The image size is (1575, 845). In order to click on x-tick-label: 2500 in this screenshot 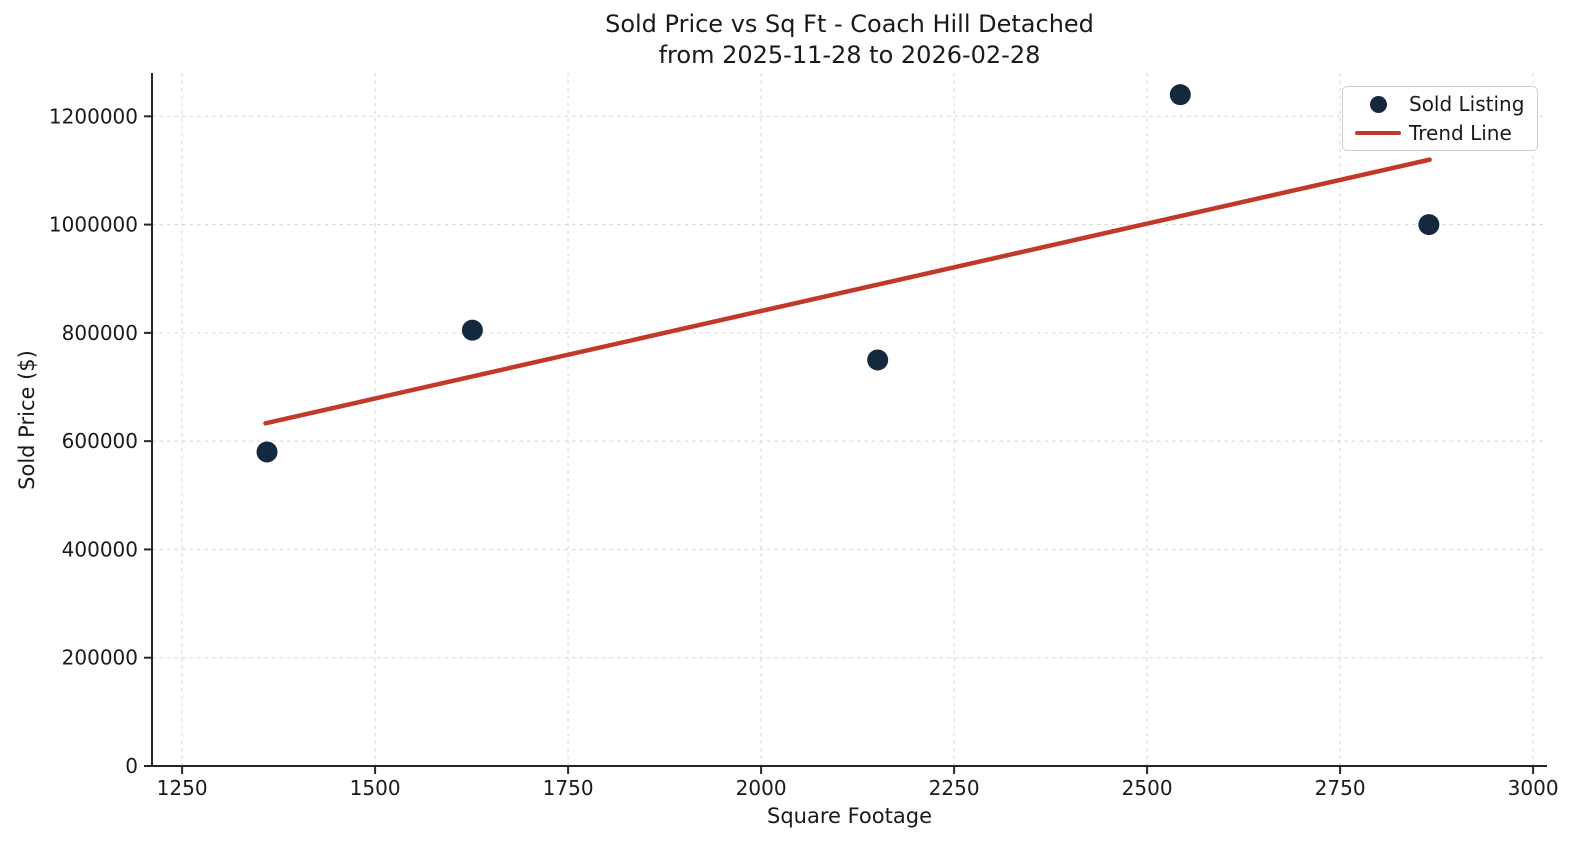, I will do `click(1147, 788)`.